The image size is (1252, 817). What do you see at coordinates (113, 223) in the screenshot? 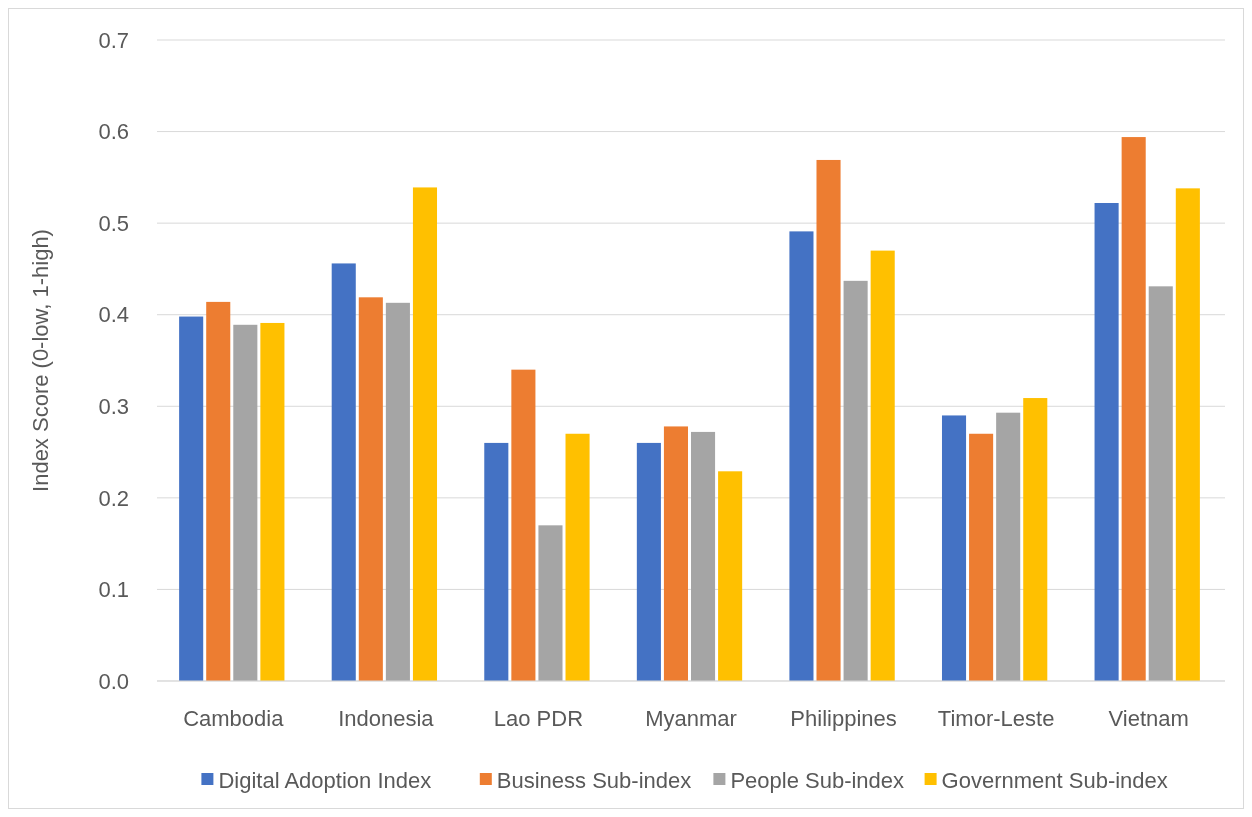
I see `y-tick-label: 0.5` at bounding box center [113, 223].